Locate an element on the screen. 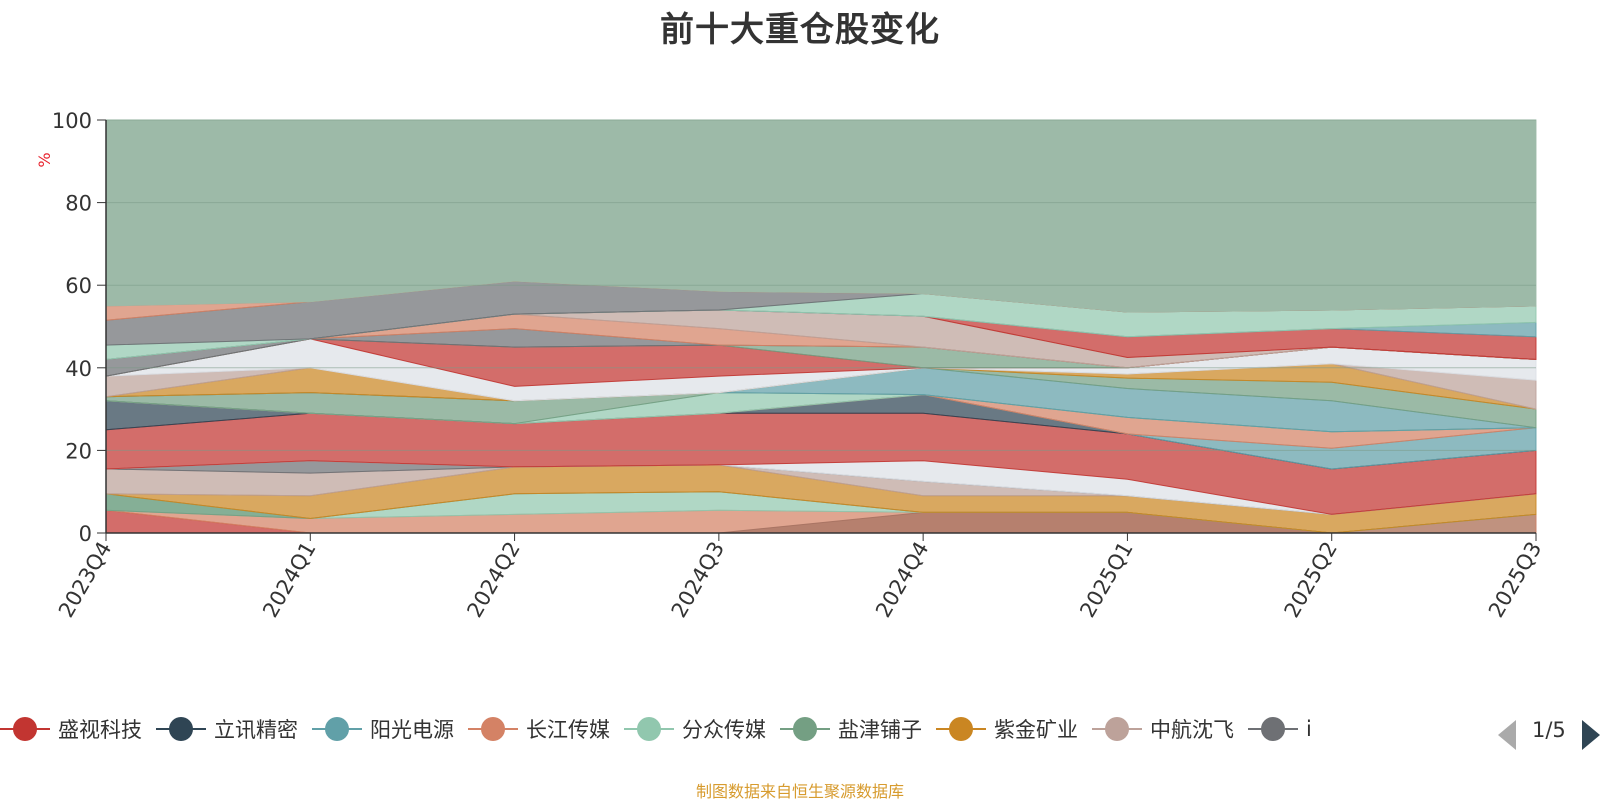 This screenshot has height=802, width=1600. x-tick-label: 2025Q3 is located at coordinates (1515, 580).